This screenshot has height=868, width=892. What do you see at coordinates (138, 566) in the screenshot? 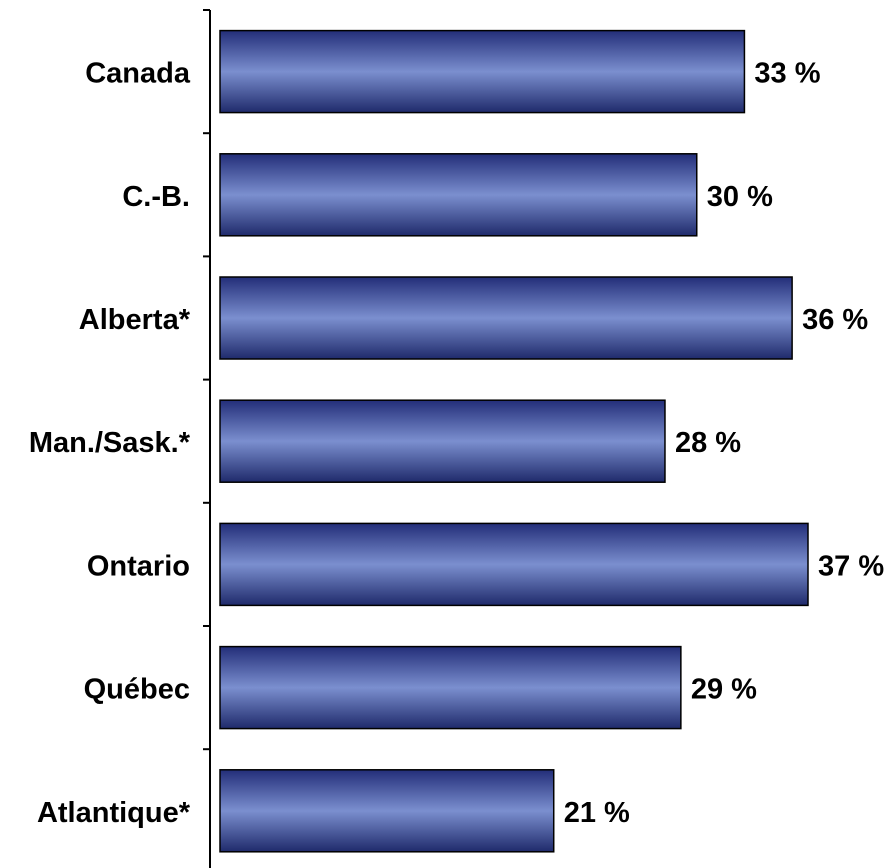
I see `category-label: Ontario` at bounding box center [138, 566].